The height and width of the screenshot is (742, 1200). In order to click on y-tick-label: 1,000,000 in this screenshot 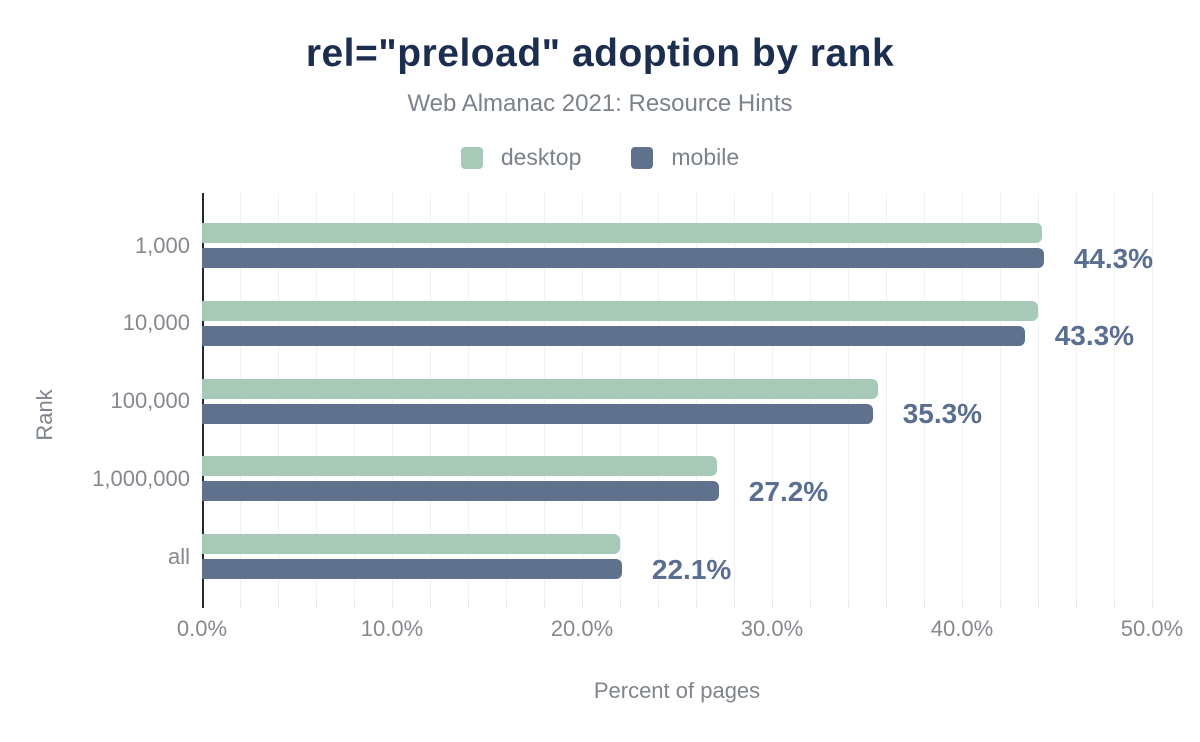, I will do `click(141, 478)`.